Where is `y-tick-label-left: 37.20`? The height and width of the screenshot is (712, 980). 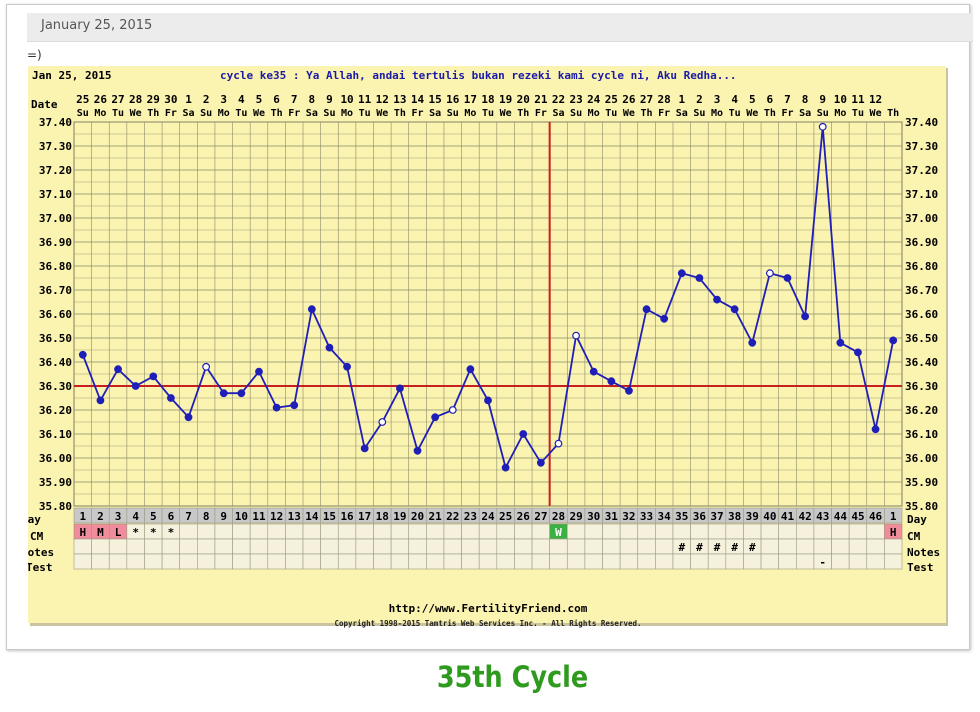
y-tick-label-left: 37.20 is located at coordinates (55, 170).